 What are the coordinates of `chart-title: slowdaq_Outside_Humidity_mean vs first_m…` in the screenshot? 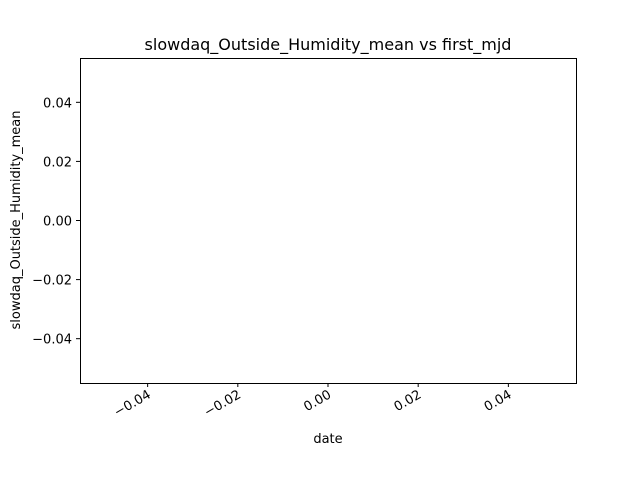 It's located at (328, 45).